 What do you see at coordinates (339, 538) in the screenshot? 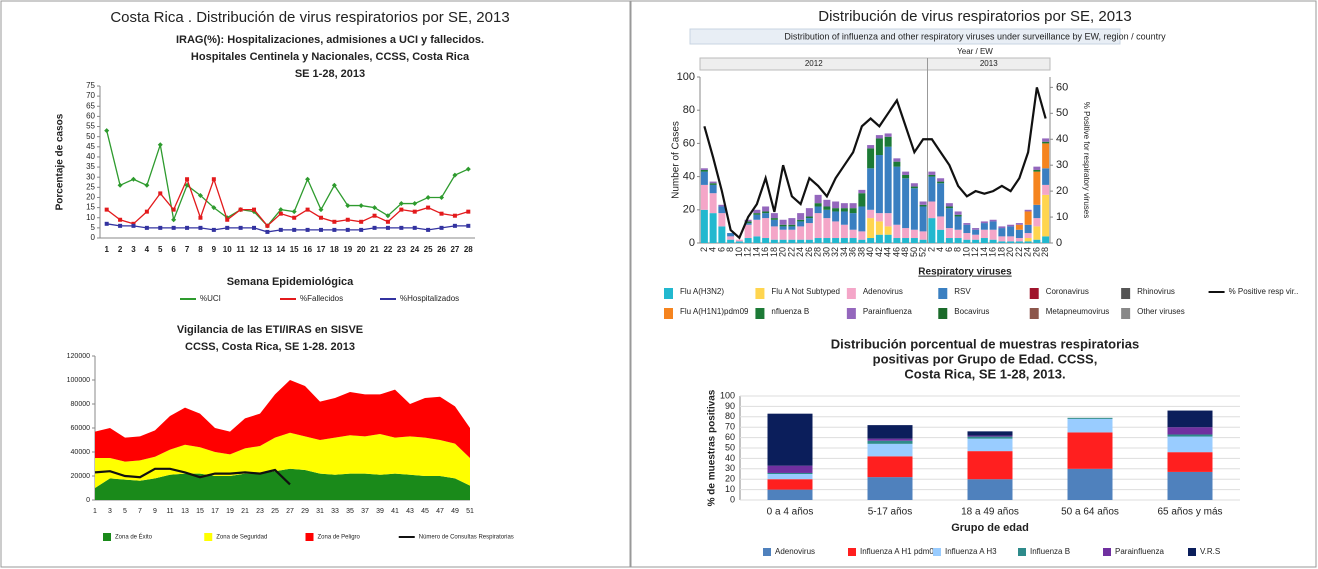
I see `legend-label: Zona de Peligro` at bounding box center [339, 538].